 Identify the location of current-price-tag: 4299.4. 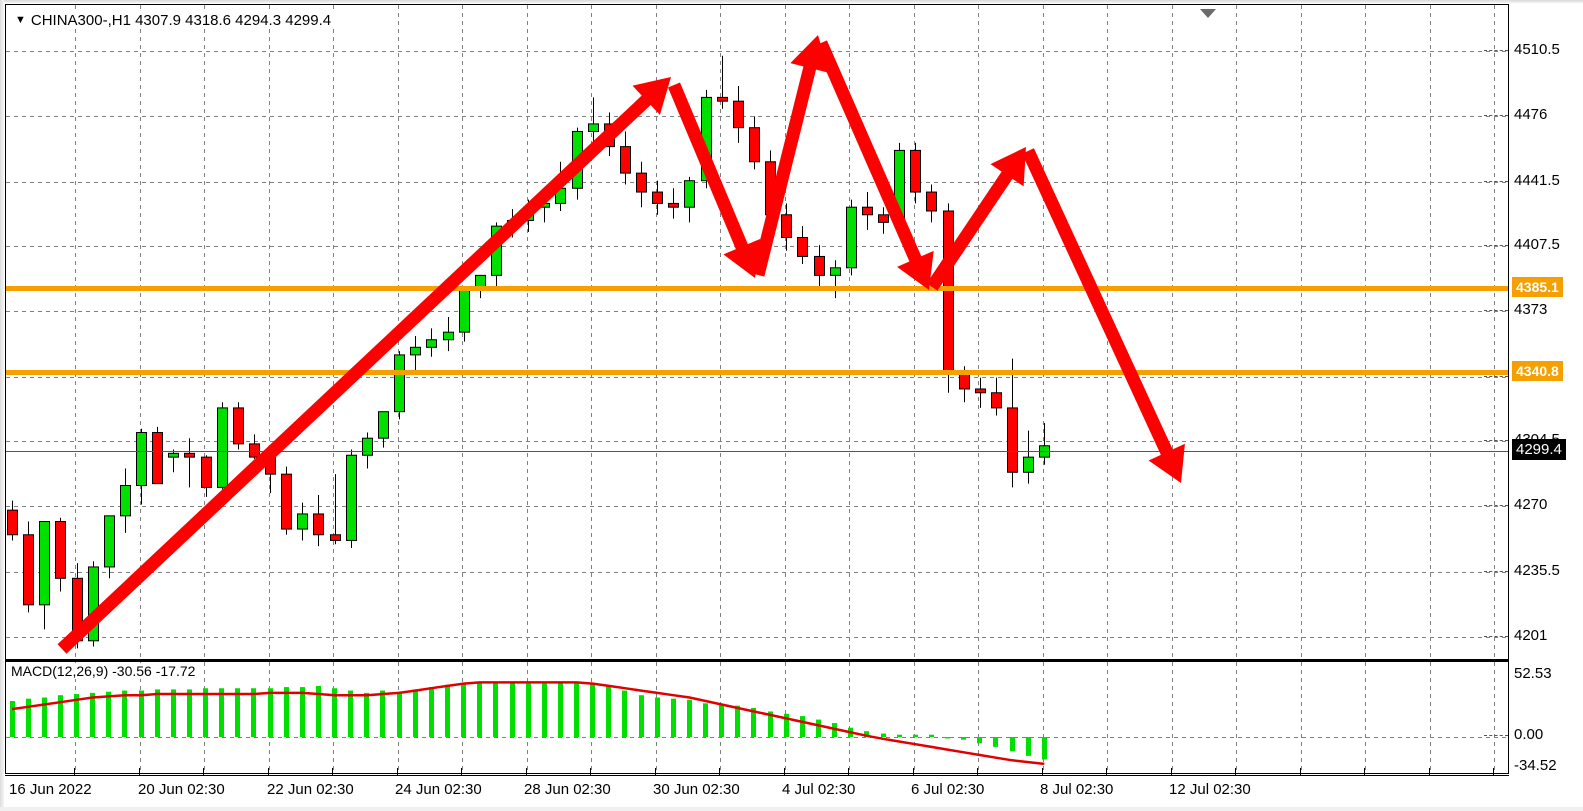
(1539, 449).